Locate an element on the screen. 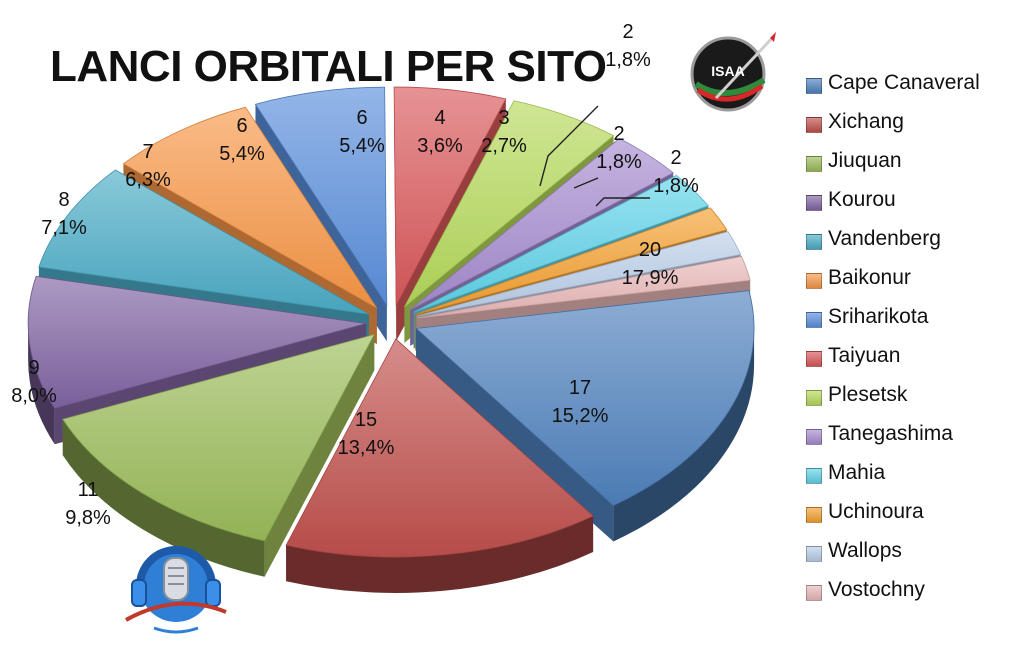 Image resolution: width=1024 pixels, height=651 pixels. data-label-value-6: 7 is located at coordinates (147, 152).